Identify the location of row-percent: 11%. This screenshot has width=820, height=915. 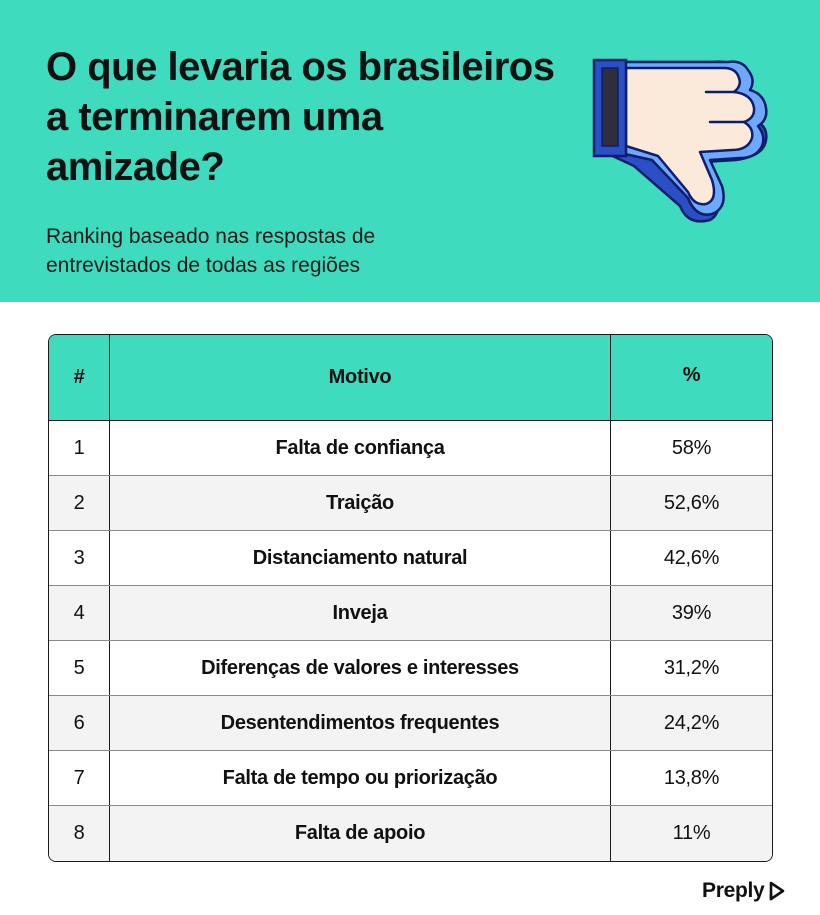
(691, 833).